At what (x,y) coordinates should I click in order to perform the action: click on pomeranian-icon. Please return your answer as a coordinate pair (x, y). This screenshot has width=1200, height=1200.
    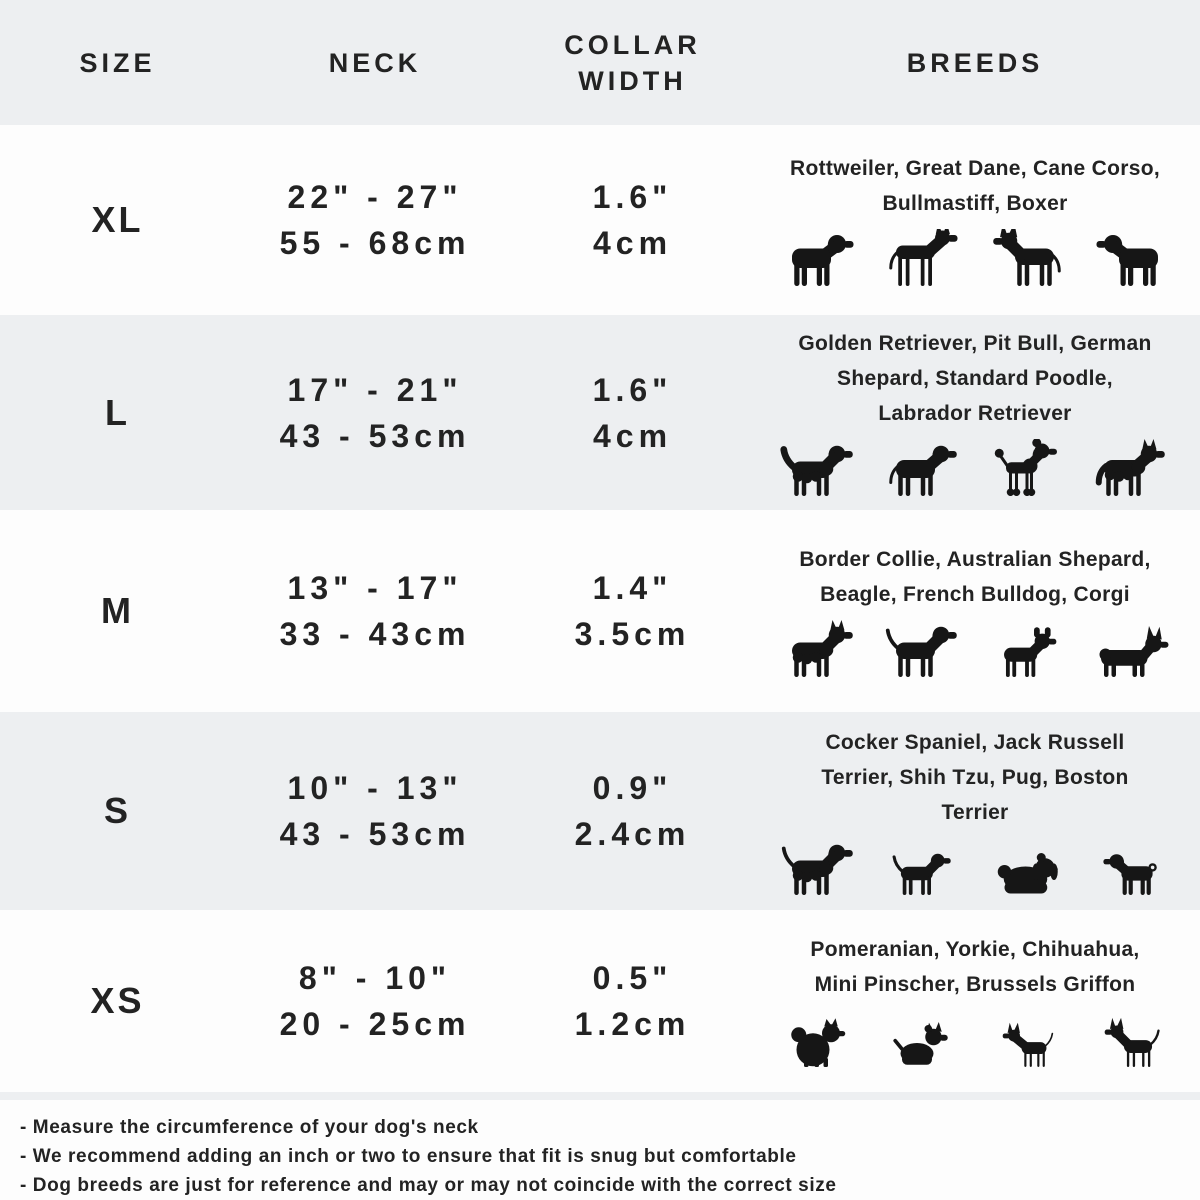
    Looking at the image, I should click on (818, 1042).